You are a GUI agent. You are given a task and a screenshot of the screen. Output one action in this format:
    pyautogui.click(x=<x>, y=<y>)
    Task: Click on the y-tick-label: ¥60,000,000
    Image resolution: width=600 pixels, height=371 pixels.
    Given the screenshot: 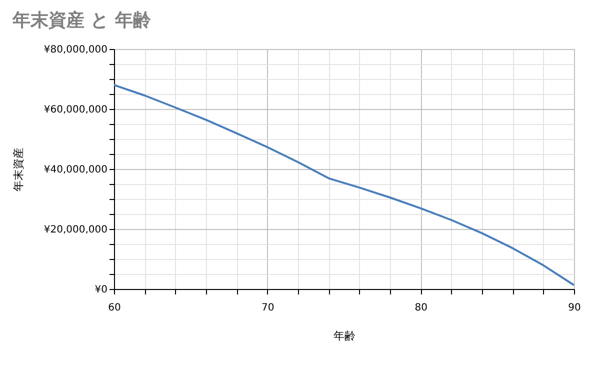 What is the action you would take?
    pyautogui.click(x=76, y=110)
    